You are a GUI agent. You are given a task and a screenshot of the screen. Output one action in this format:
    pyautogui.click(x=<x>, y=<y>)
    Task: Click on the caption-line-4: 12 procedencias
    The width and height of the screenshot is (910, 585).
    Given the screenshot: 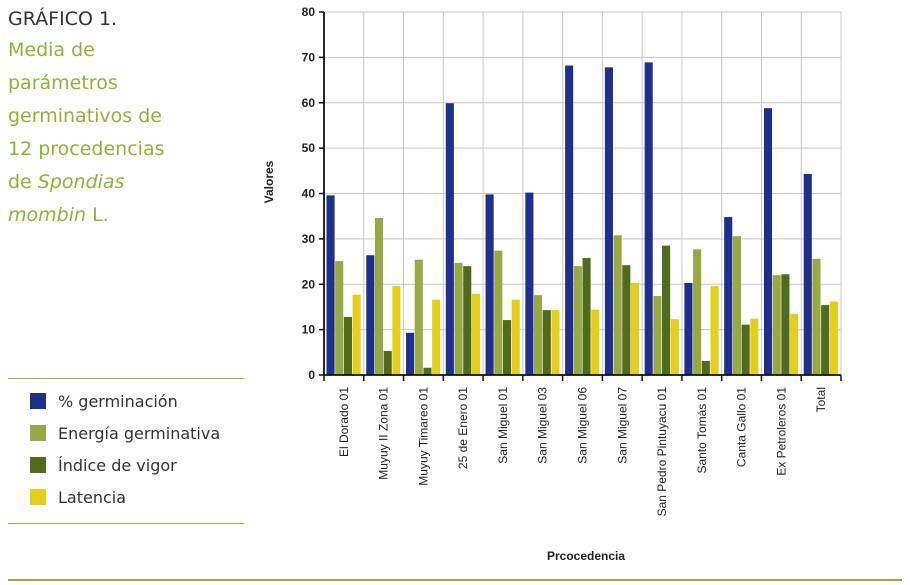 What is the action you would take?
    pyautogui.click(x=86, y=149)
    